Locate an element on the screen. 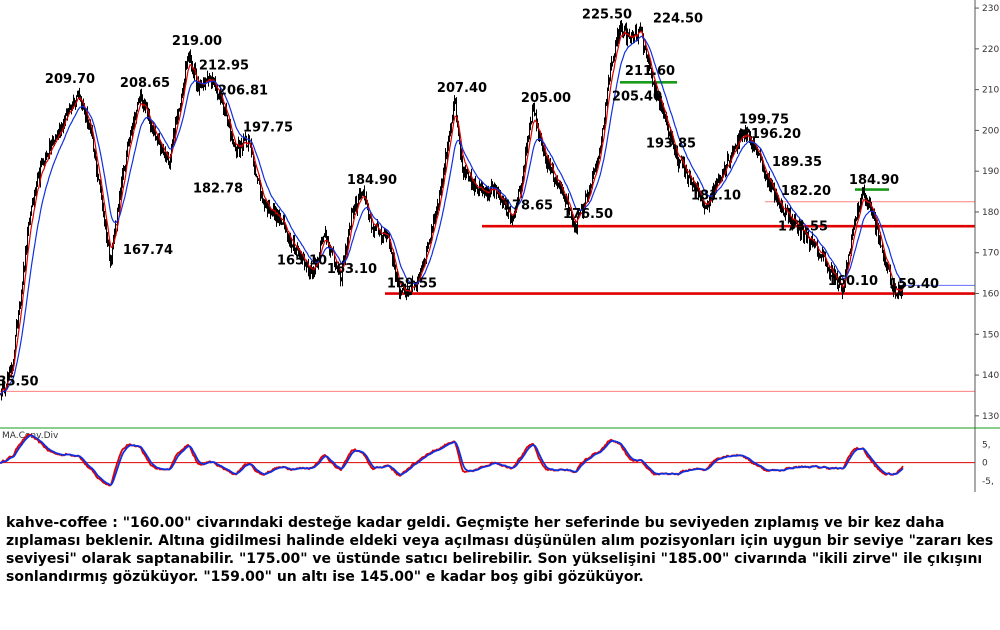  macd-panel: MA.Conv.Div 5,0-5, is located at coordinates (497, 460).